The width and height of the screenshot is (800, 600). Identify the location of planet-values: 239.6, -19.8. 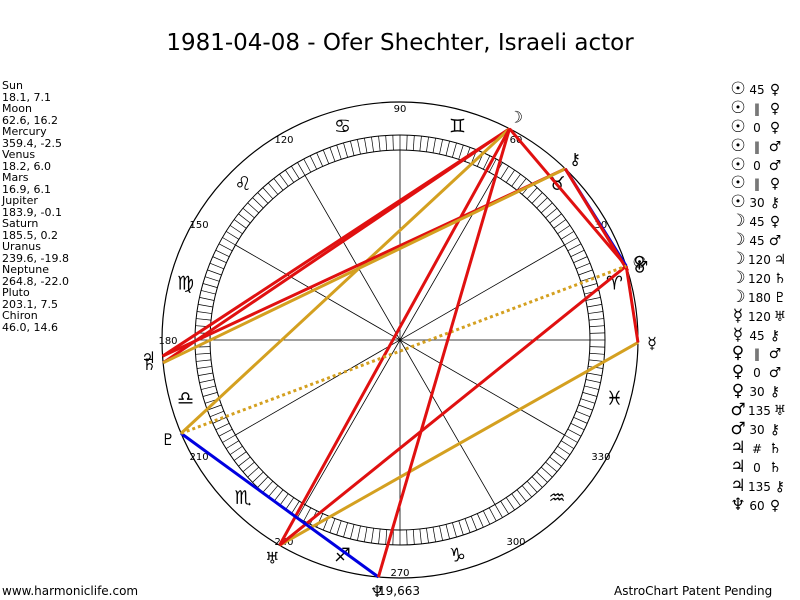
(35, 258).